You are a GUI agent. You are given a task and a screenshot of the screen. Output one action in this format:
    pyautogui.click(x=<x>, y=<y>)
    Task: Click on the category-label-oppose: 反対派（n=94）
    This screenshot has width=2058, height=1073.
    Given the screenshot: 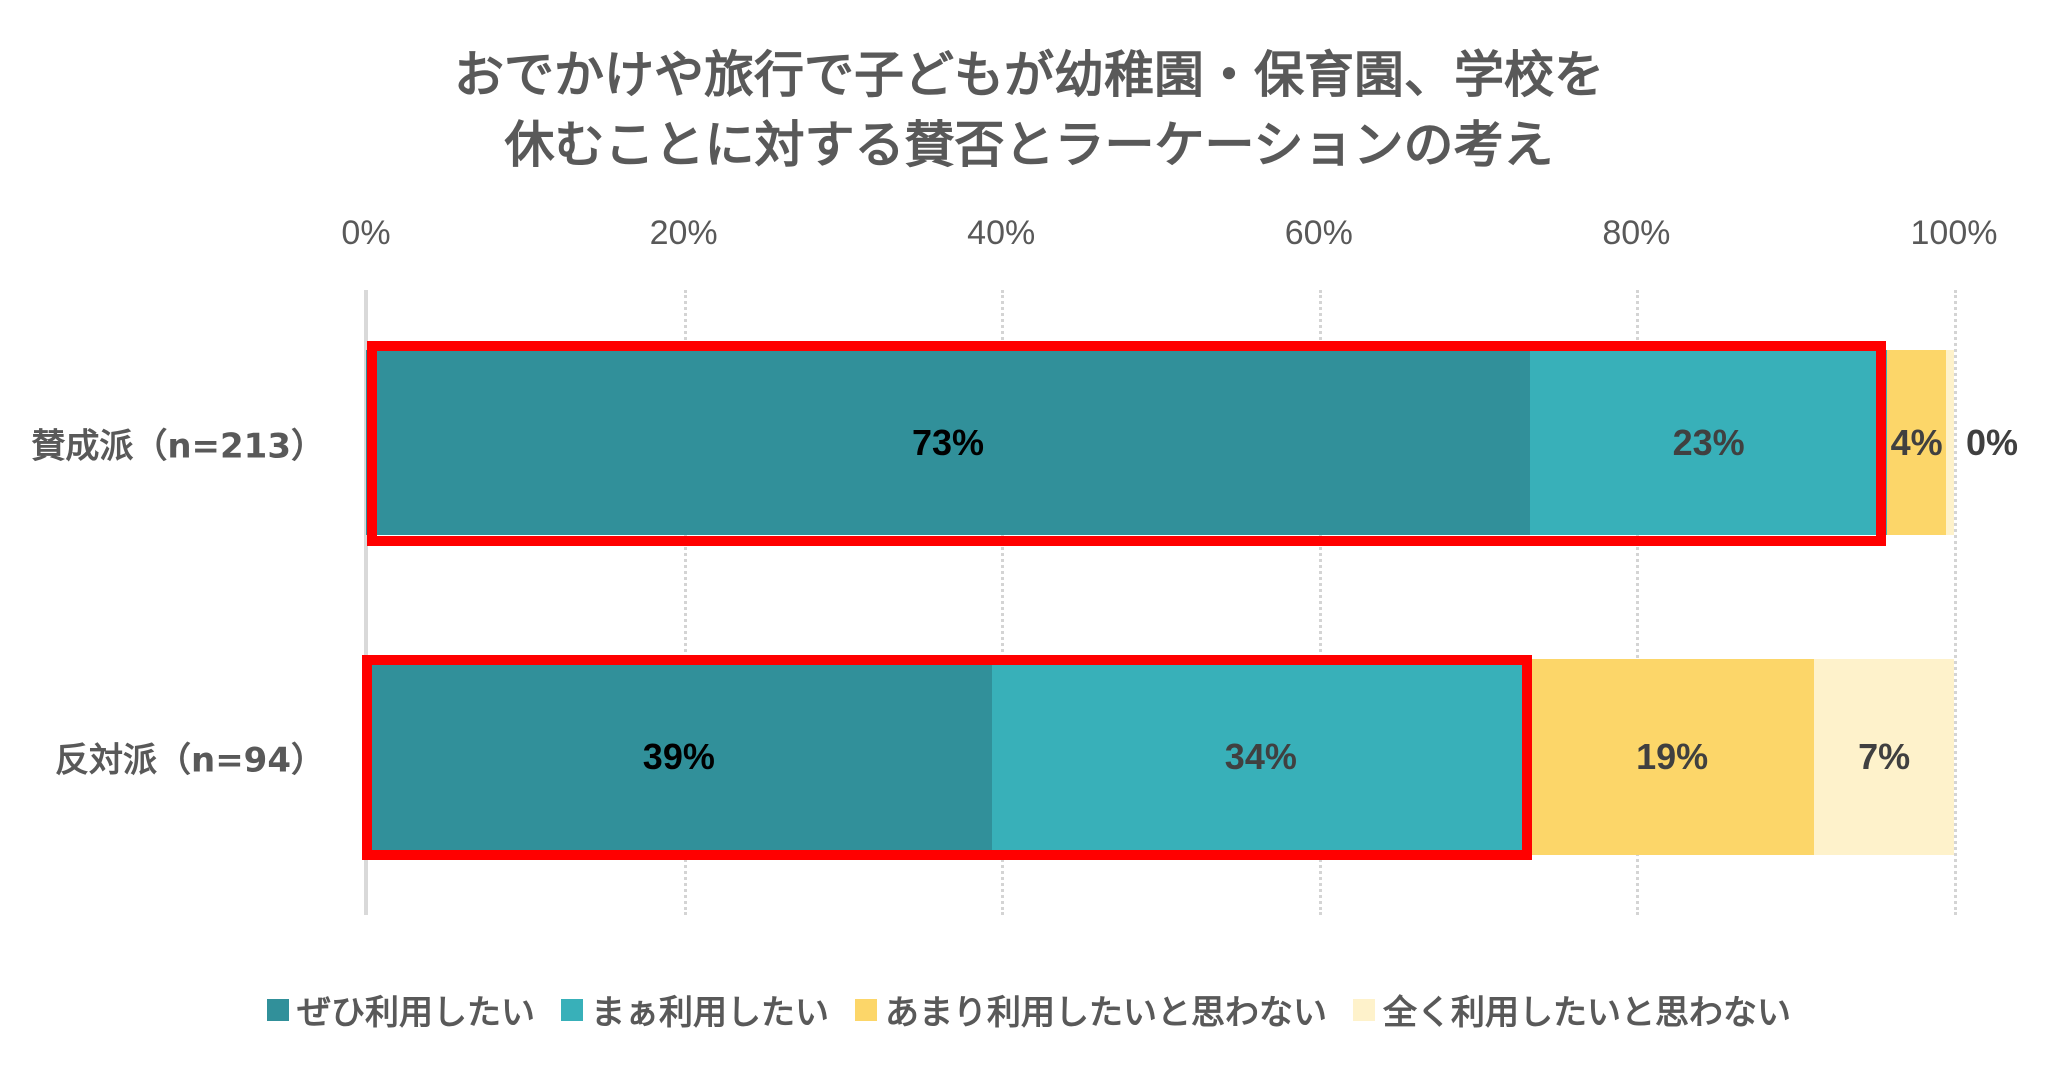 What is the action you would take?
    pyautogui.click(x=189, y=760)
    